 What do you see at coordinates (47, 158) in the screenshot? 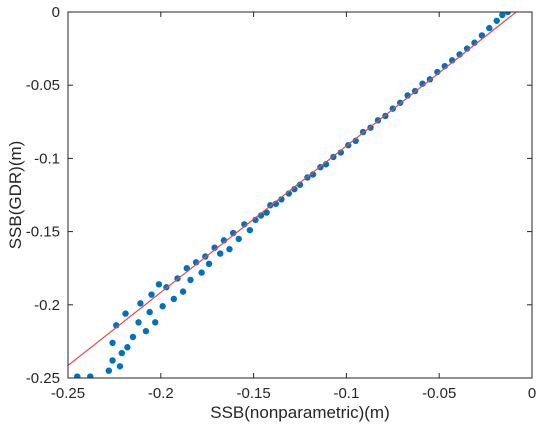
I see `y-tick-label: -0.1` at bounding box center [47, 158].